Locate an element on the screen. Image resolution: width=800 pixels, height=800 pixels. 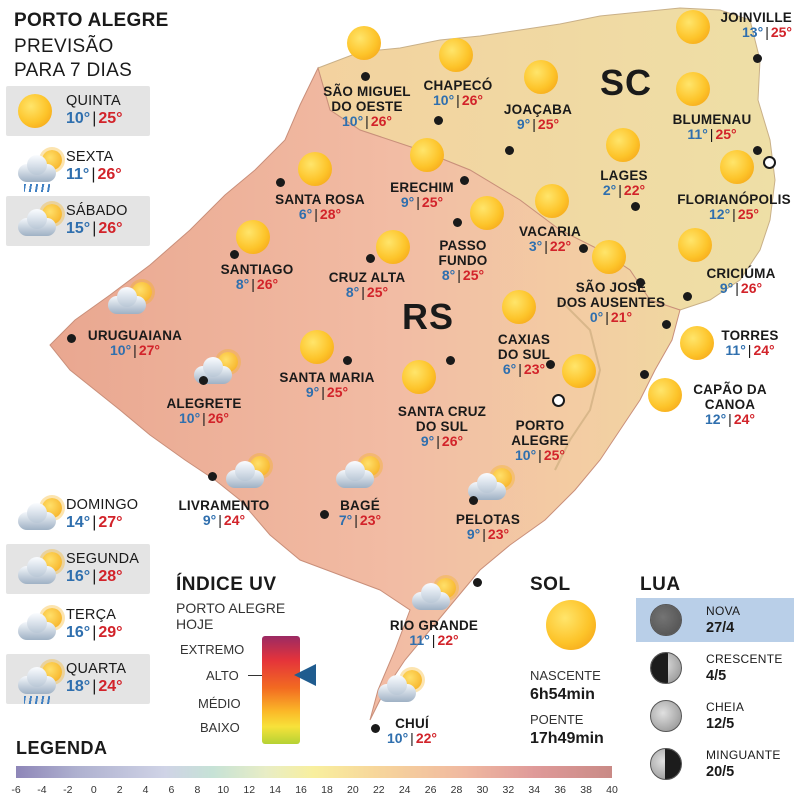
city-label-uruguaiana: URUGUAIANA 10° | 27° is located at coordinates (135, 343).